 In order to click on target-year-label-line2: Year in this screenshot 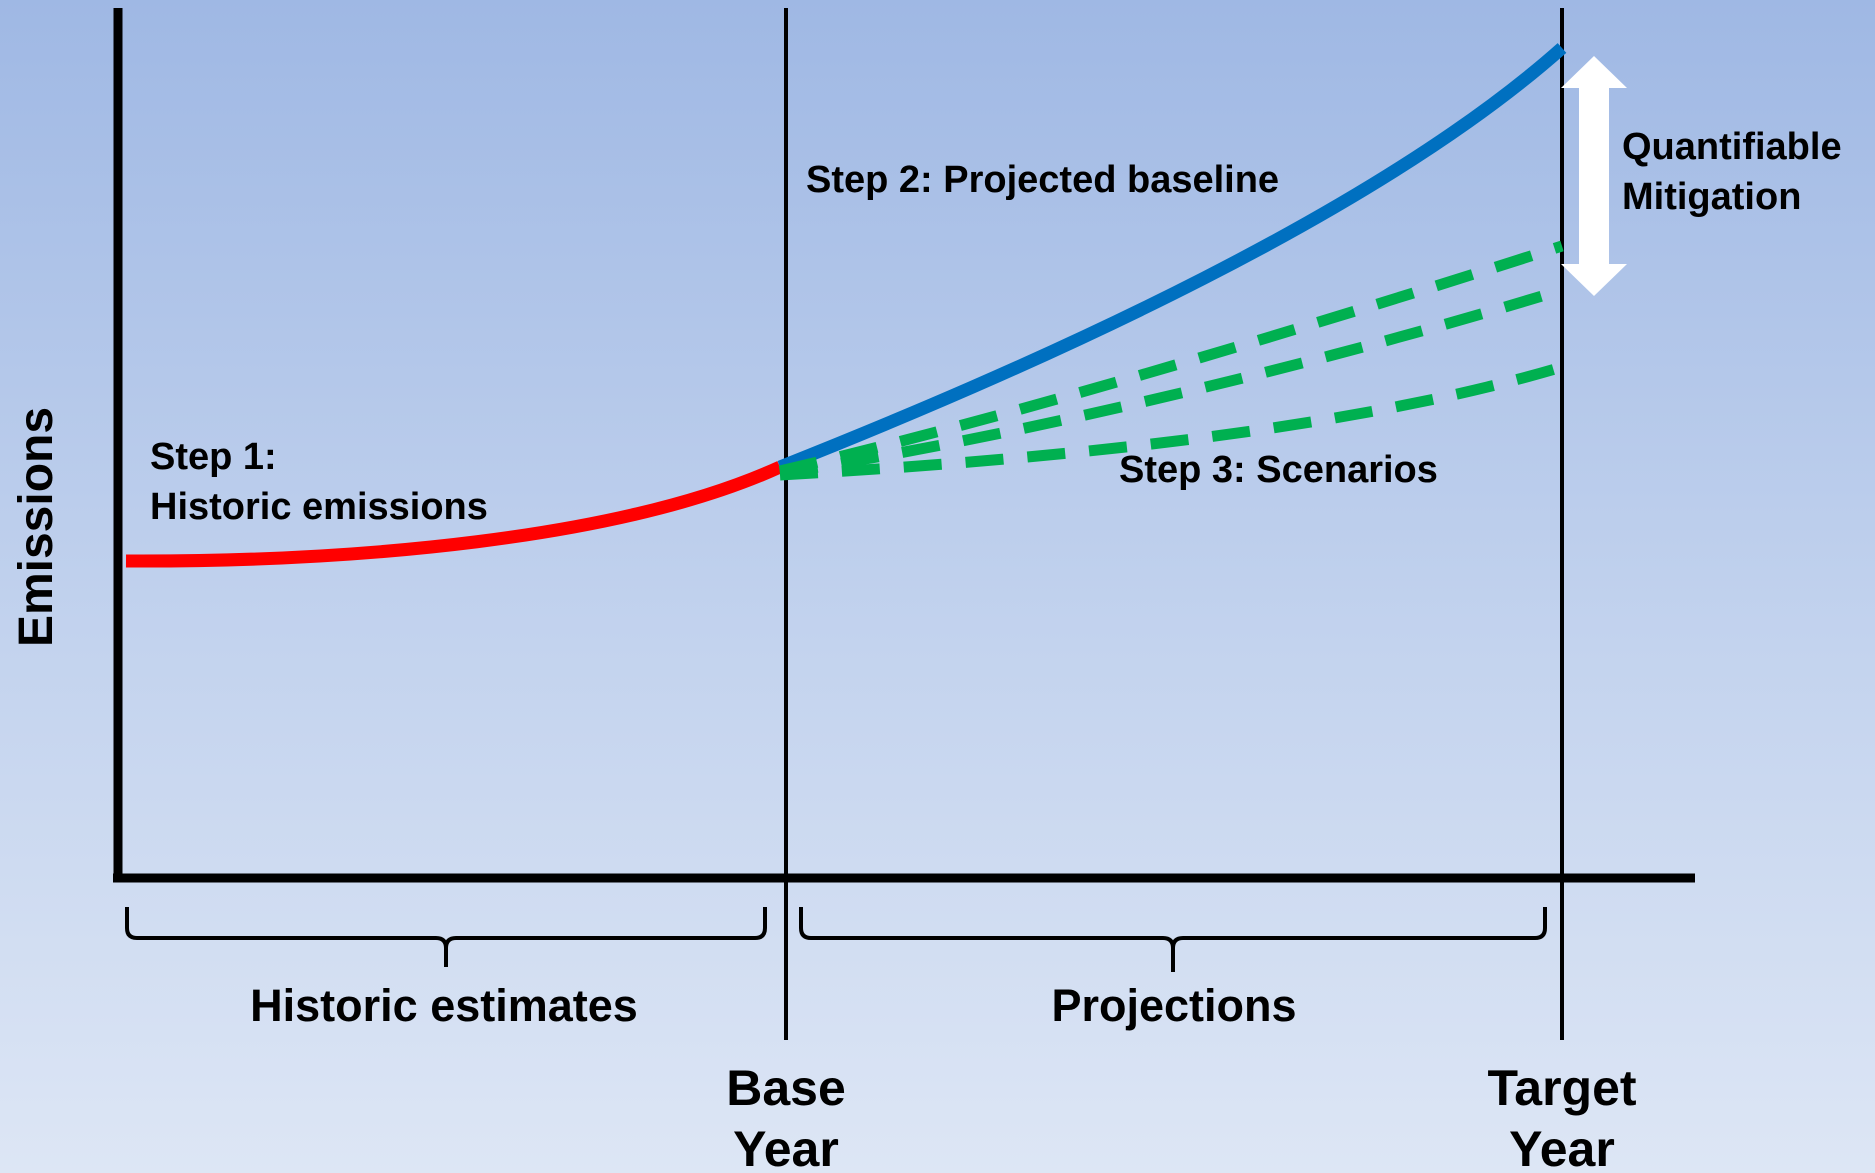, I will do `click(1562, 1147)`.